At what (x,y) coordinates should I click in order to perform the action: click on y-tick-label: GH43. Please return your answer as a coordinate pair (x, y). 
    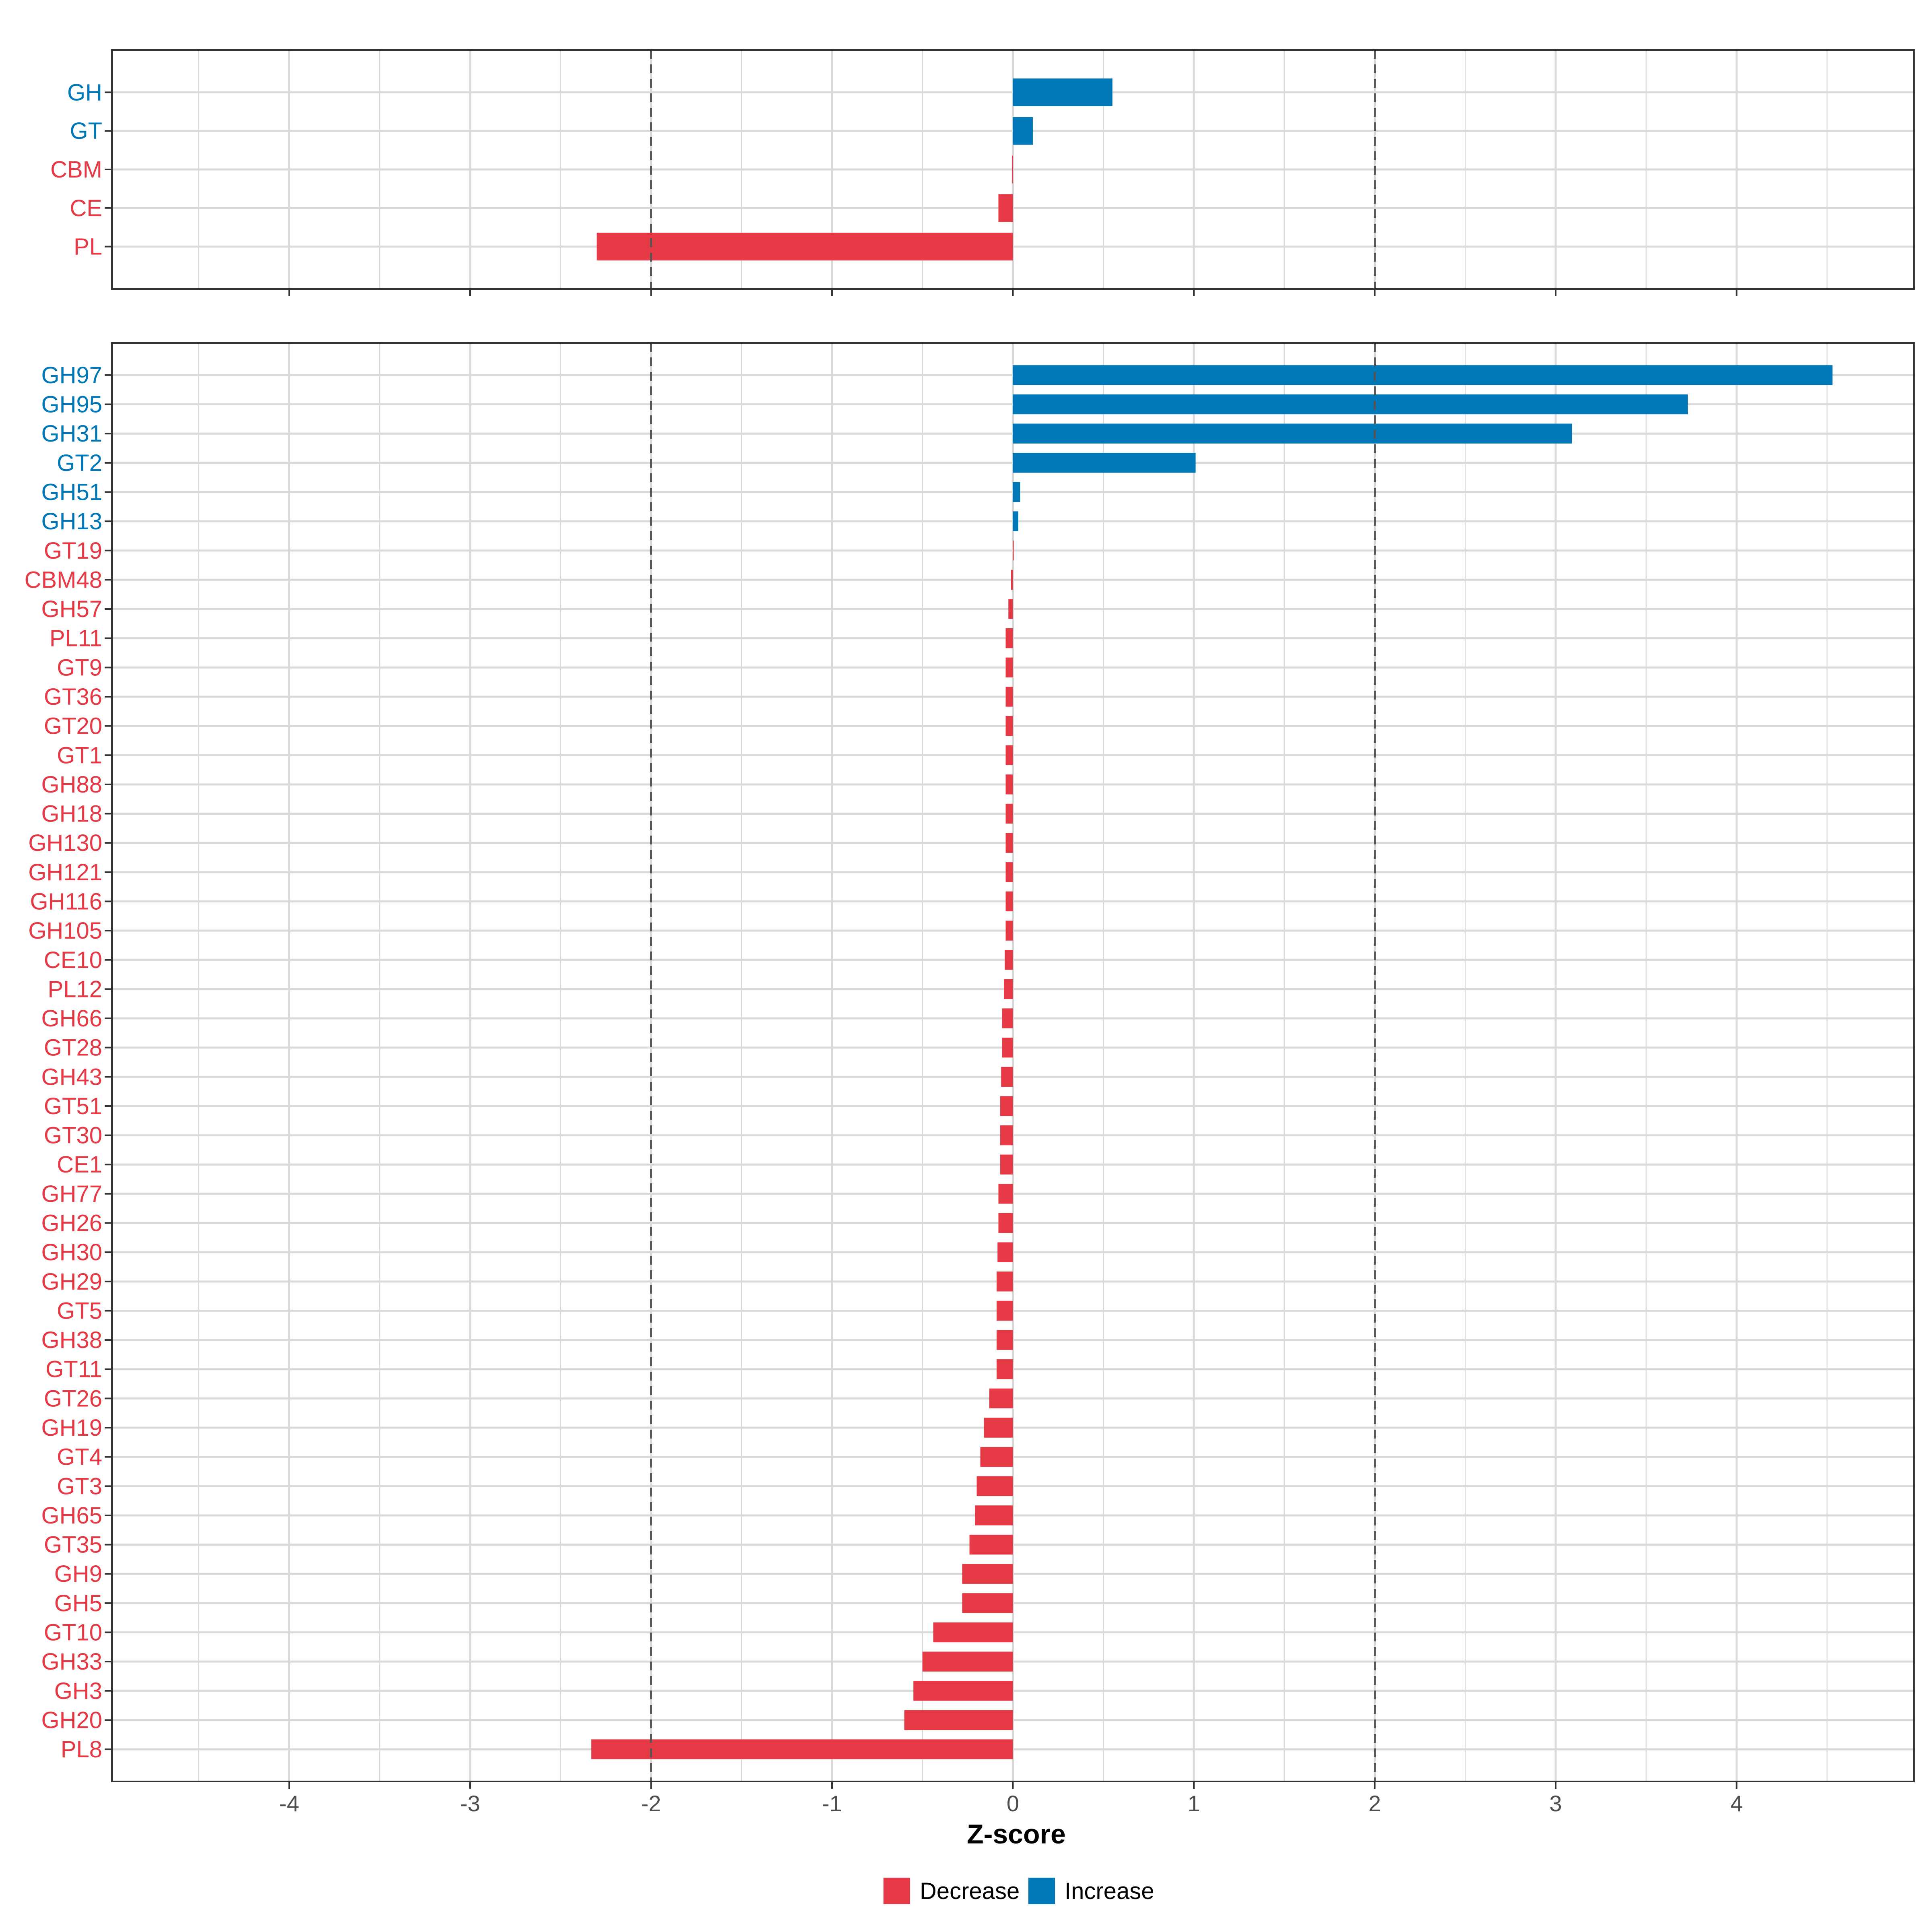
    Looking at the image, I should click on (71, 1077).